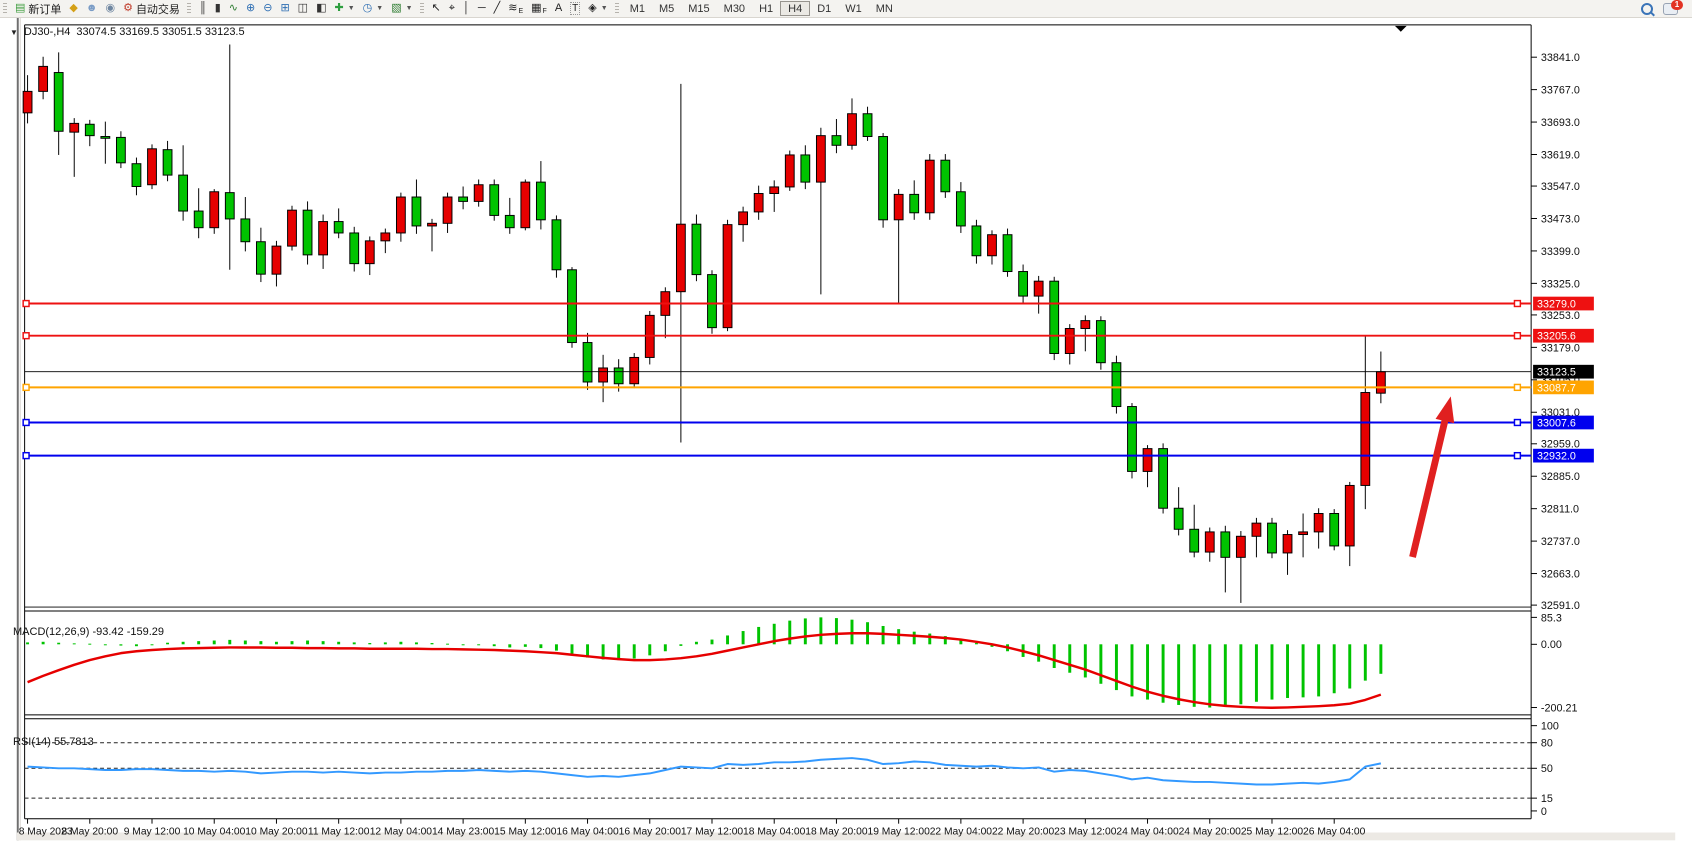 This screenshot has width=1692, height=857. I want to click on timeframe-button-m5: M5, so click(666, 8).